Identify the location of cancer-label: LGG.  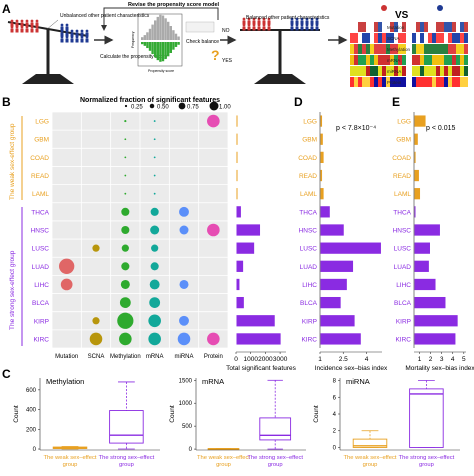
(310, 122).